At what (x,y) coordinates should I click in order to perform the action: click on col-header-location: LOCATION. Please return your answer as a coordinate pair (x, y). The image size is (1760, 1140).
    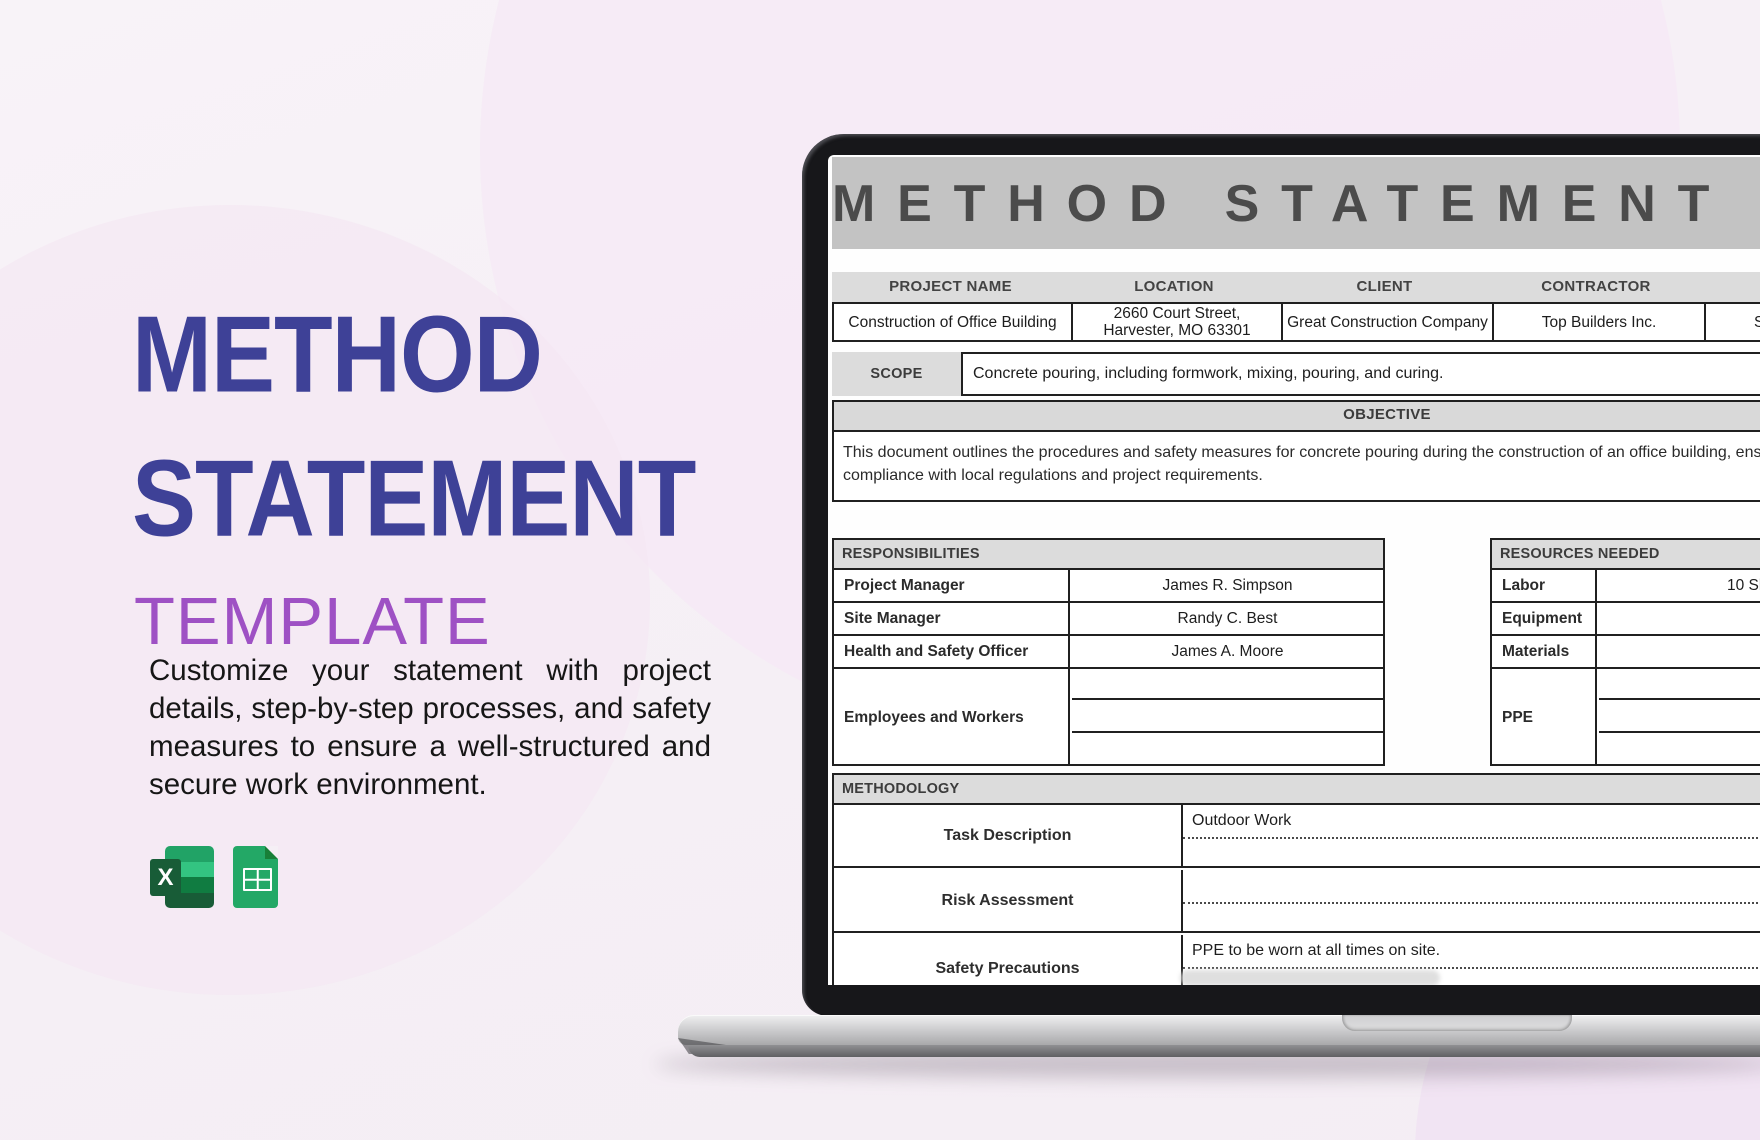
    Looking at the image, I should click on (1174, 287).